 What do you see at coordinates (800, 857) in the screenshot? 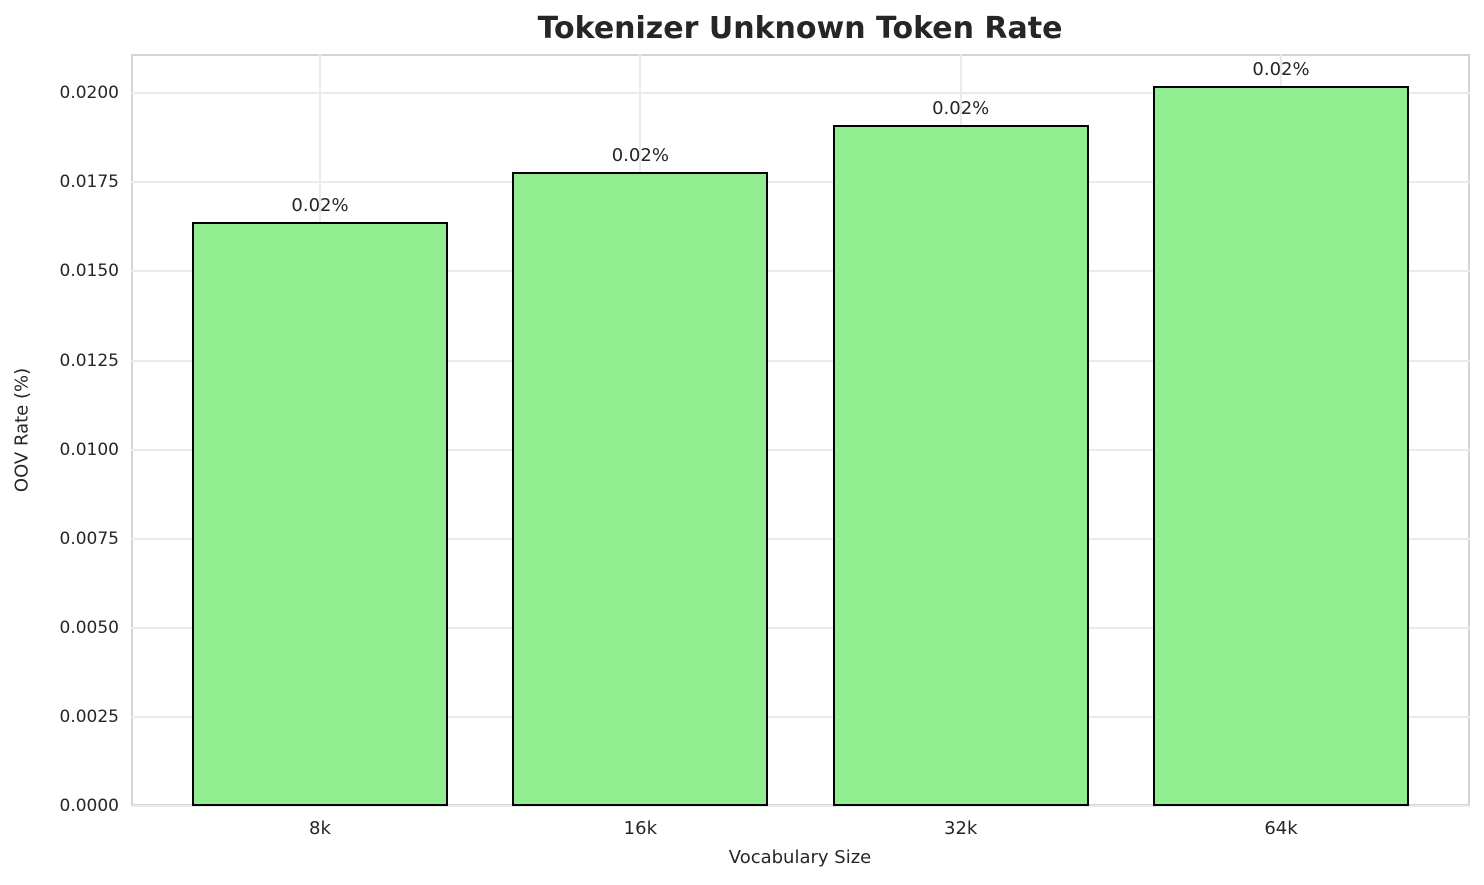
I see `x-axis-label: Vocabulary Size` at bounding box center [800, 857].